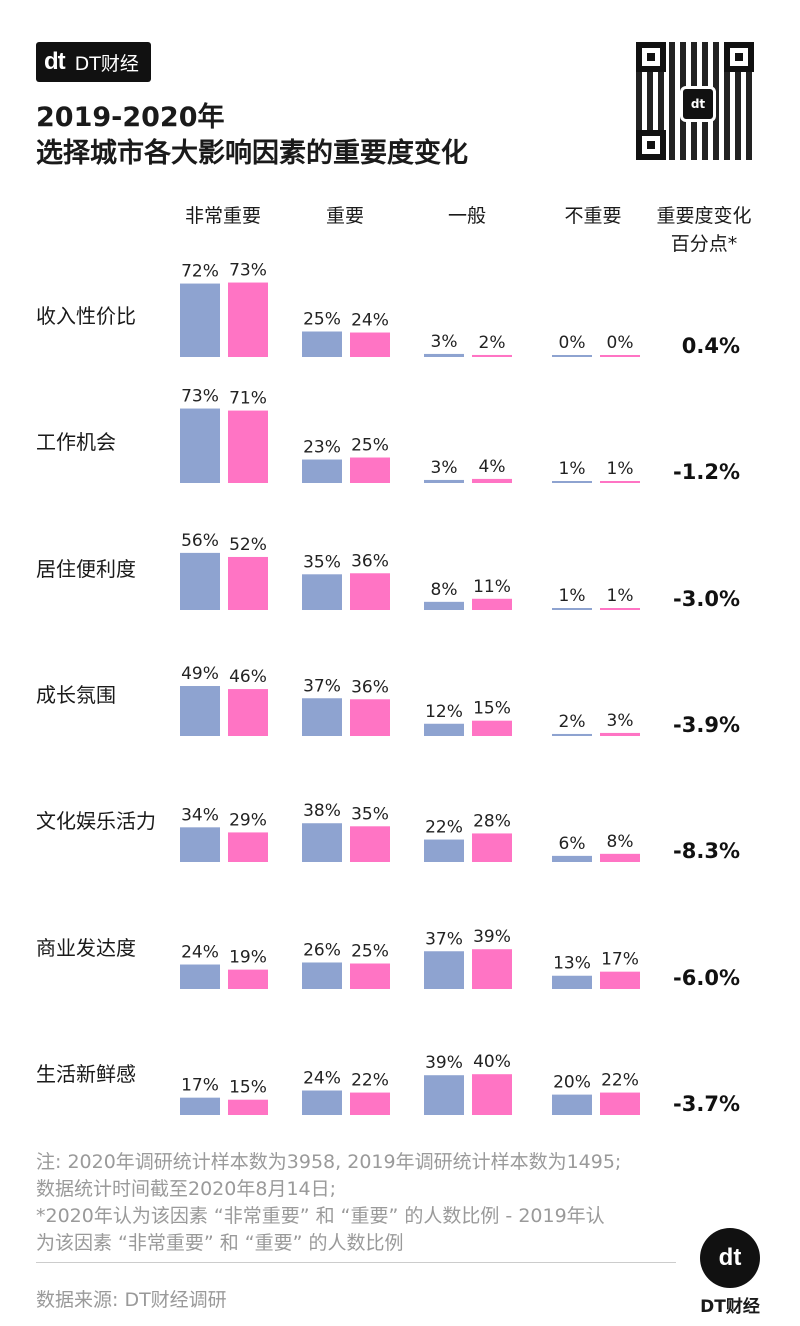 This screenshot has width=800, height=1326. I want to click on change-value: -1.2%, so click(706, 472).